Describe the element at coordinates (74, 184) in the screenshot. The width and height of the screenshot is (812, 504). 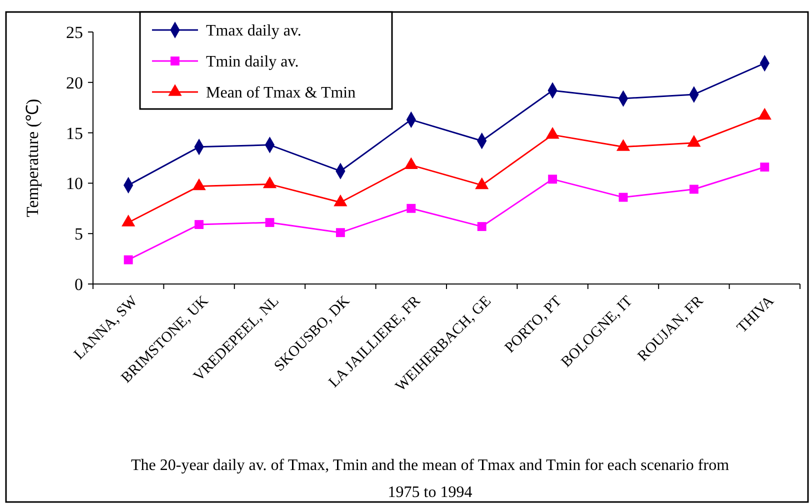
I see `y-tick-label: 10` at that location.